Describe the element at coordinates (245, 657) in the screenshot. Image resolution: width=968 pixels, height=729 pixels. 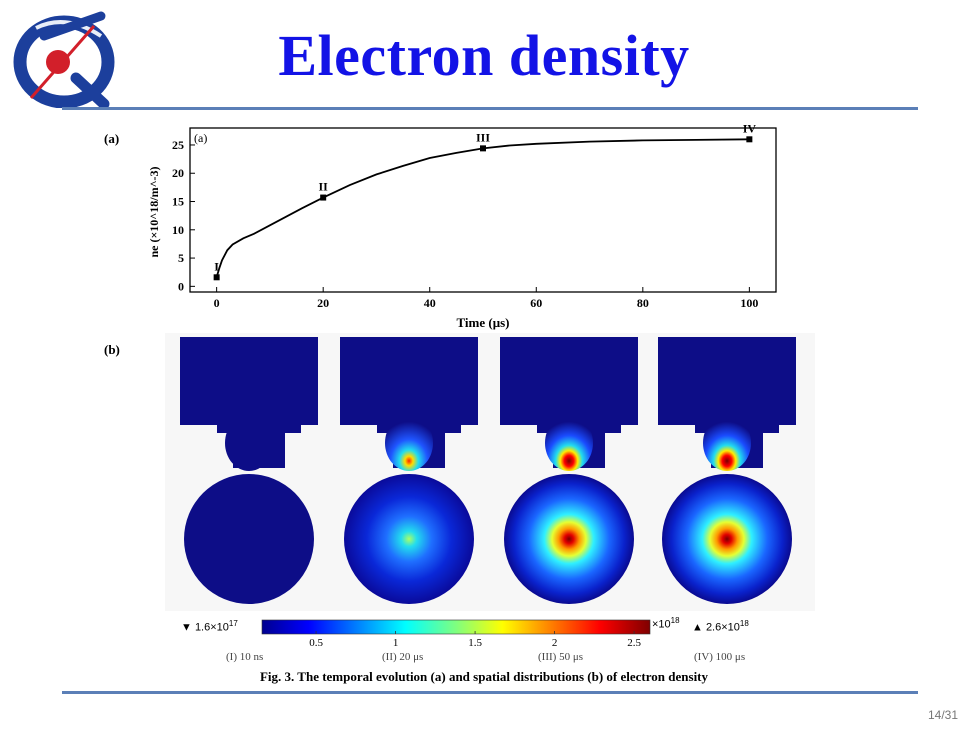
I see `map-label-i: (I) 10 ns` at that location.